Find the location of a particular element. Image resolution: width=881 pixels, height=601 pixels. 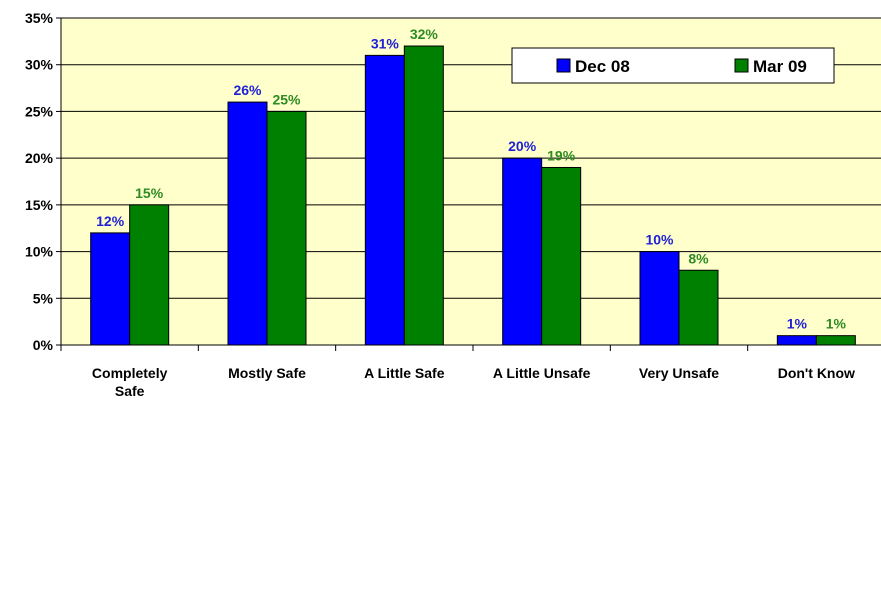

y-tick-label: 30% is located at coordinates (39, 65).